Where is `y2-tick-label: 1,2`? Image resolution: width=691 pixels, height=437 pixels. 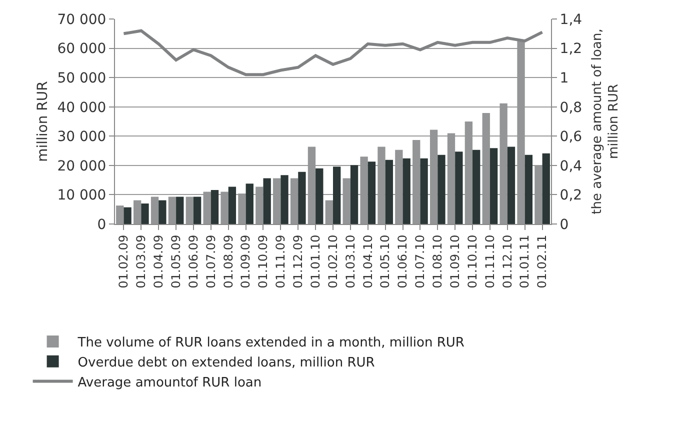
y2-tick-label: 1,2 is located at coordinates (571, 49).